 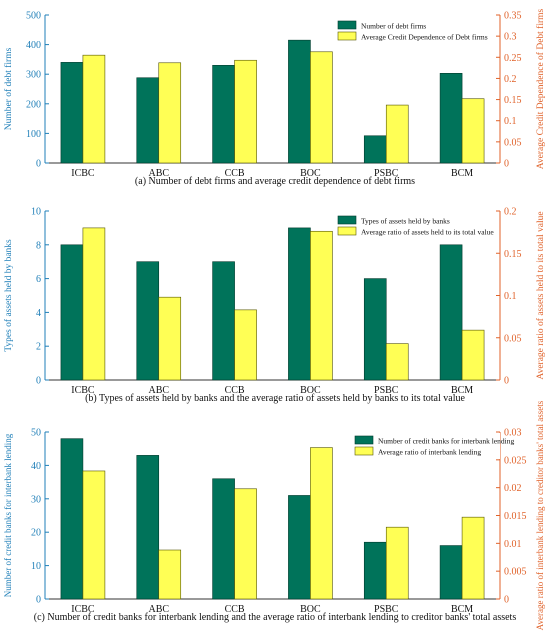 I want to click on bar-bcm-left, so click(x=451, y=572).